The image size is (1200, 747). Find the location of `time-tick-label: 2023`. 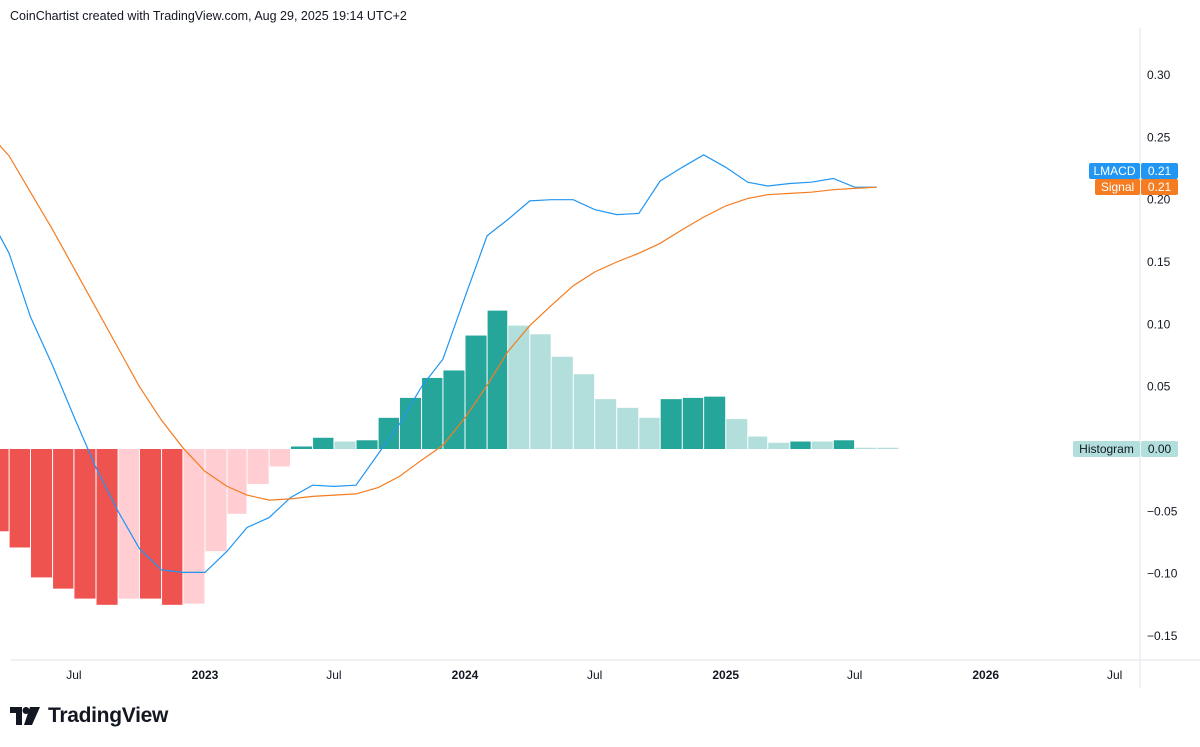

time-tick-label: 2023 is located at coordinates (205, 675).